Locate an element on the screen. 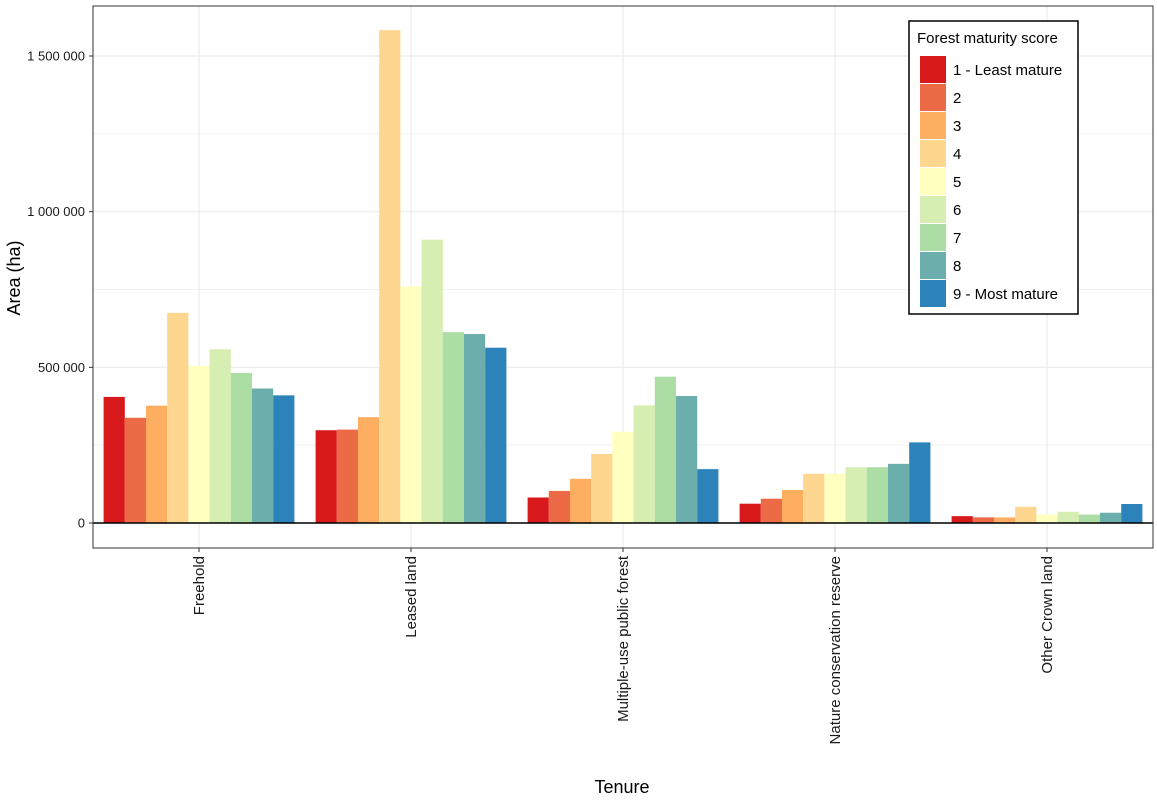 The height and width of the screenshot is (803, 1157). y-axis-title: Area (ha) is located at coordinates (14, 277).